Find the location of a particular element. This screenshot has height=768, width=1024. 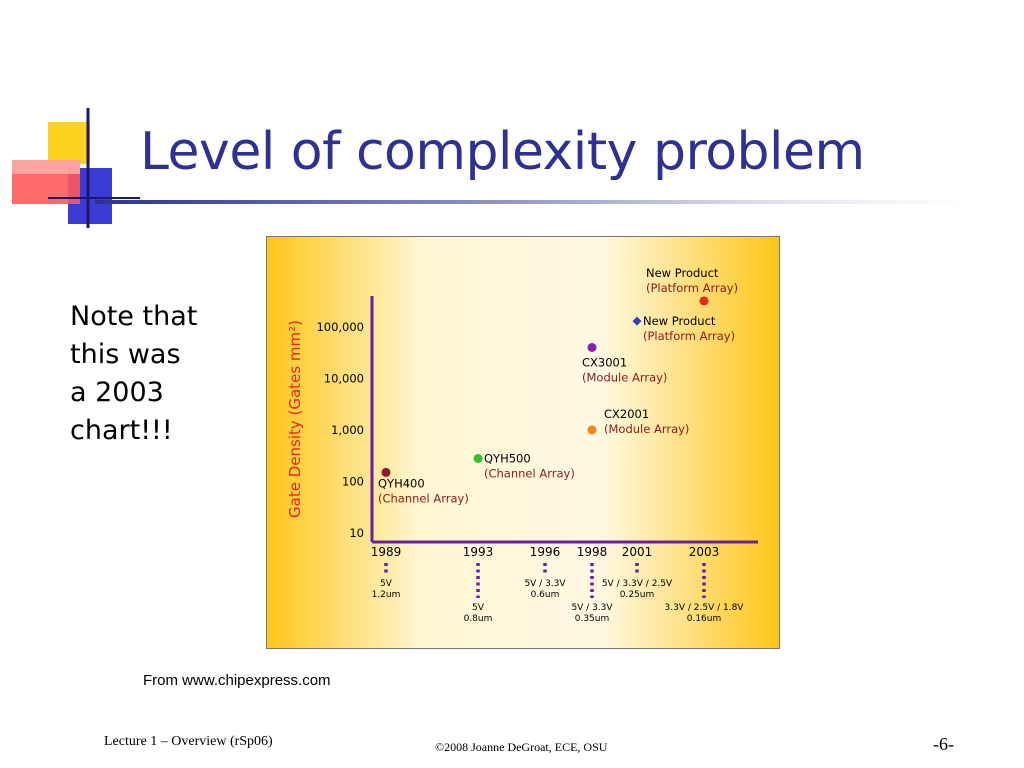

slide-title: Level of complexity problem is located at coordinates (502, 152).